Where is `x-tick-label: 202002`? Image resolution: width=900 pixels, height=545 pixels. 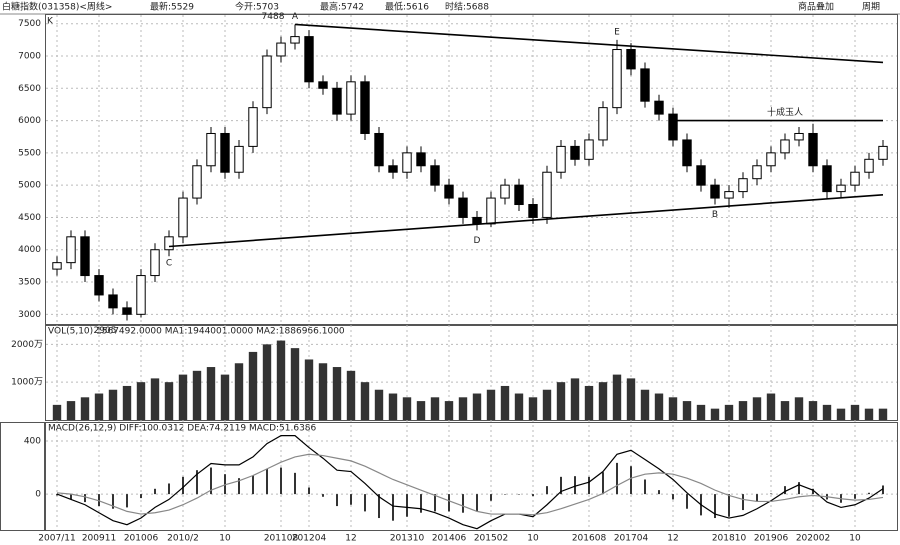 x-tick-label: 202002 is located at coordinates (813, 539).